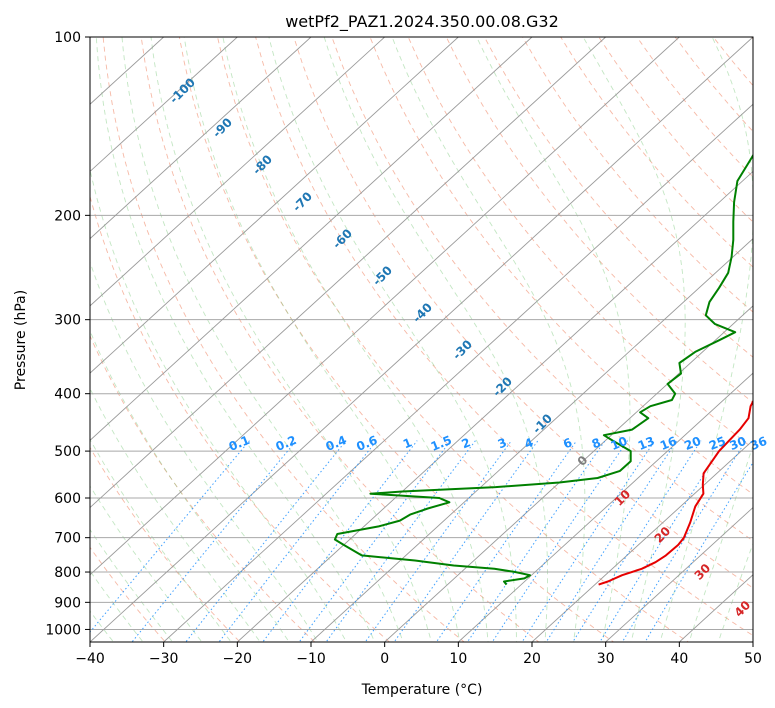 This screenshot has width=775, height=708. Describe the element at coordinates (502, 386) in the screenshot. I see `isotherm-label: -20` at that location.